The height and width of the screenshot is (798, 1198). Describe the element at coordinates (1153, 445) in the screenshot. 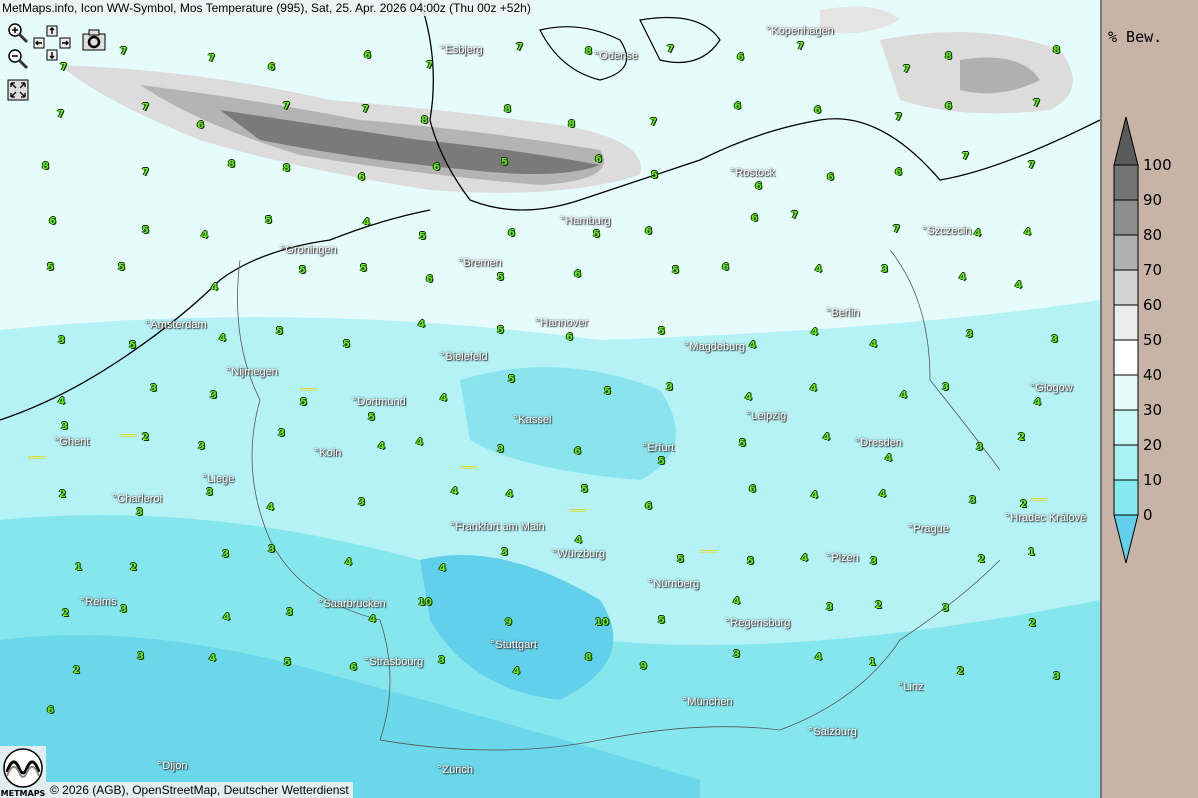

I see `legend-label: 20` at that location.